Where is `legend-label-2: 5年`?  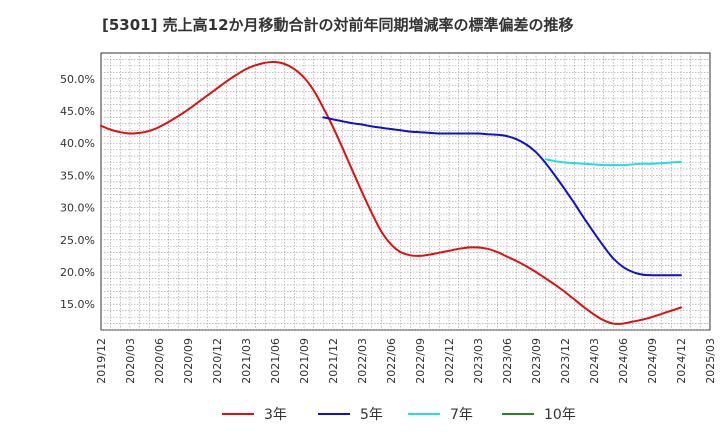 legend-label-2: 5年 is located at coordinates (371, 415).